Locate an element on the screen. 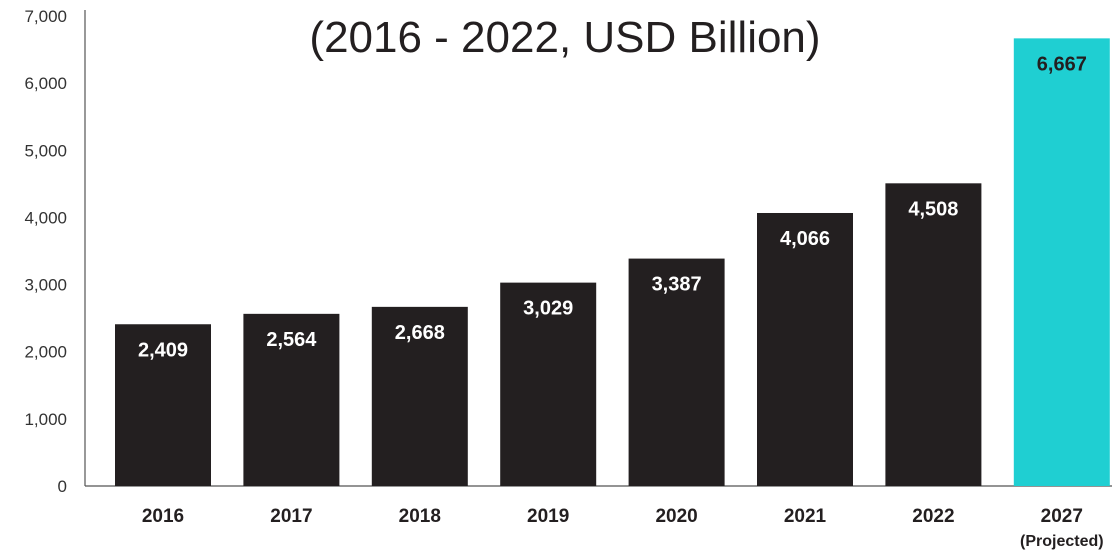  y-tick-label: 2,000 is located at coordinates (45, 352).